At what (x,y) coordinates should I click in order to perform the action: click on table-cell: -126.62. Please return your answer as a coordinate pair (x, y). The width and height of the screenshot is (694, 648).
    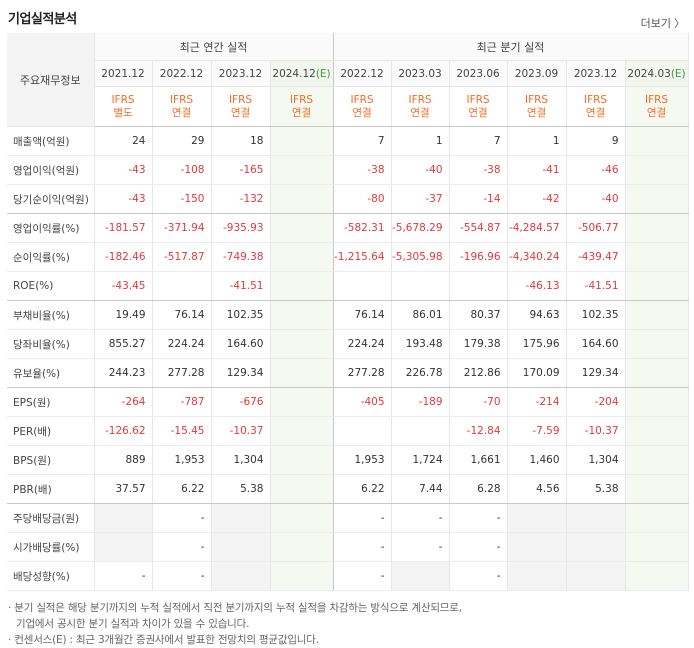
    Looking at the image, I should click on (123, 431).